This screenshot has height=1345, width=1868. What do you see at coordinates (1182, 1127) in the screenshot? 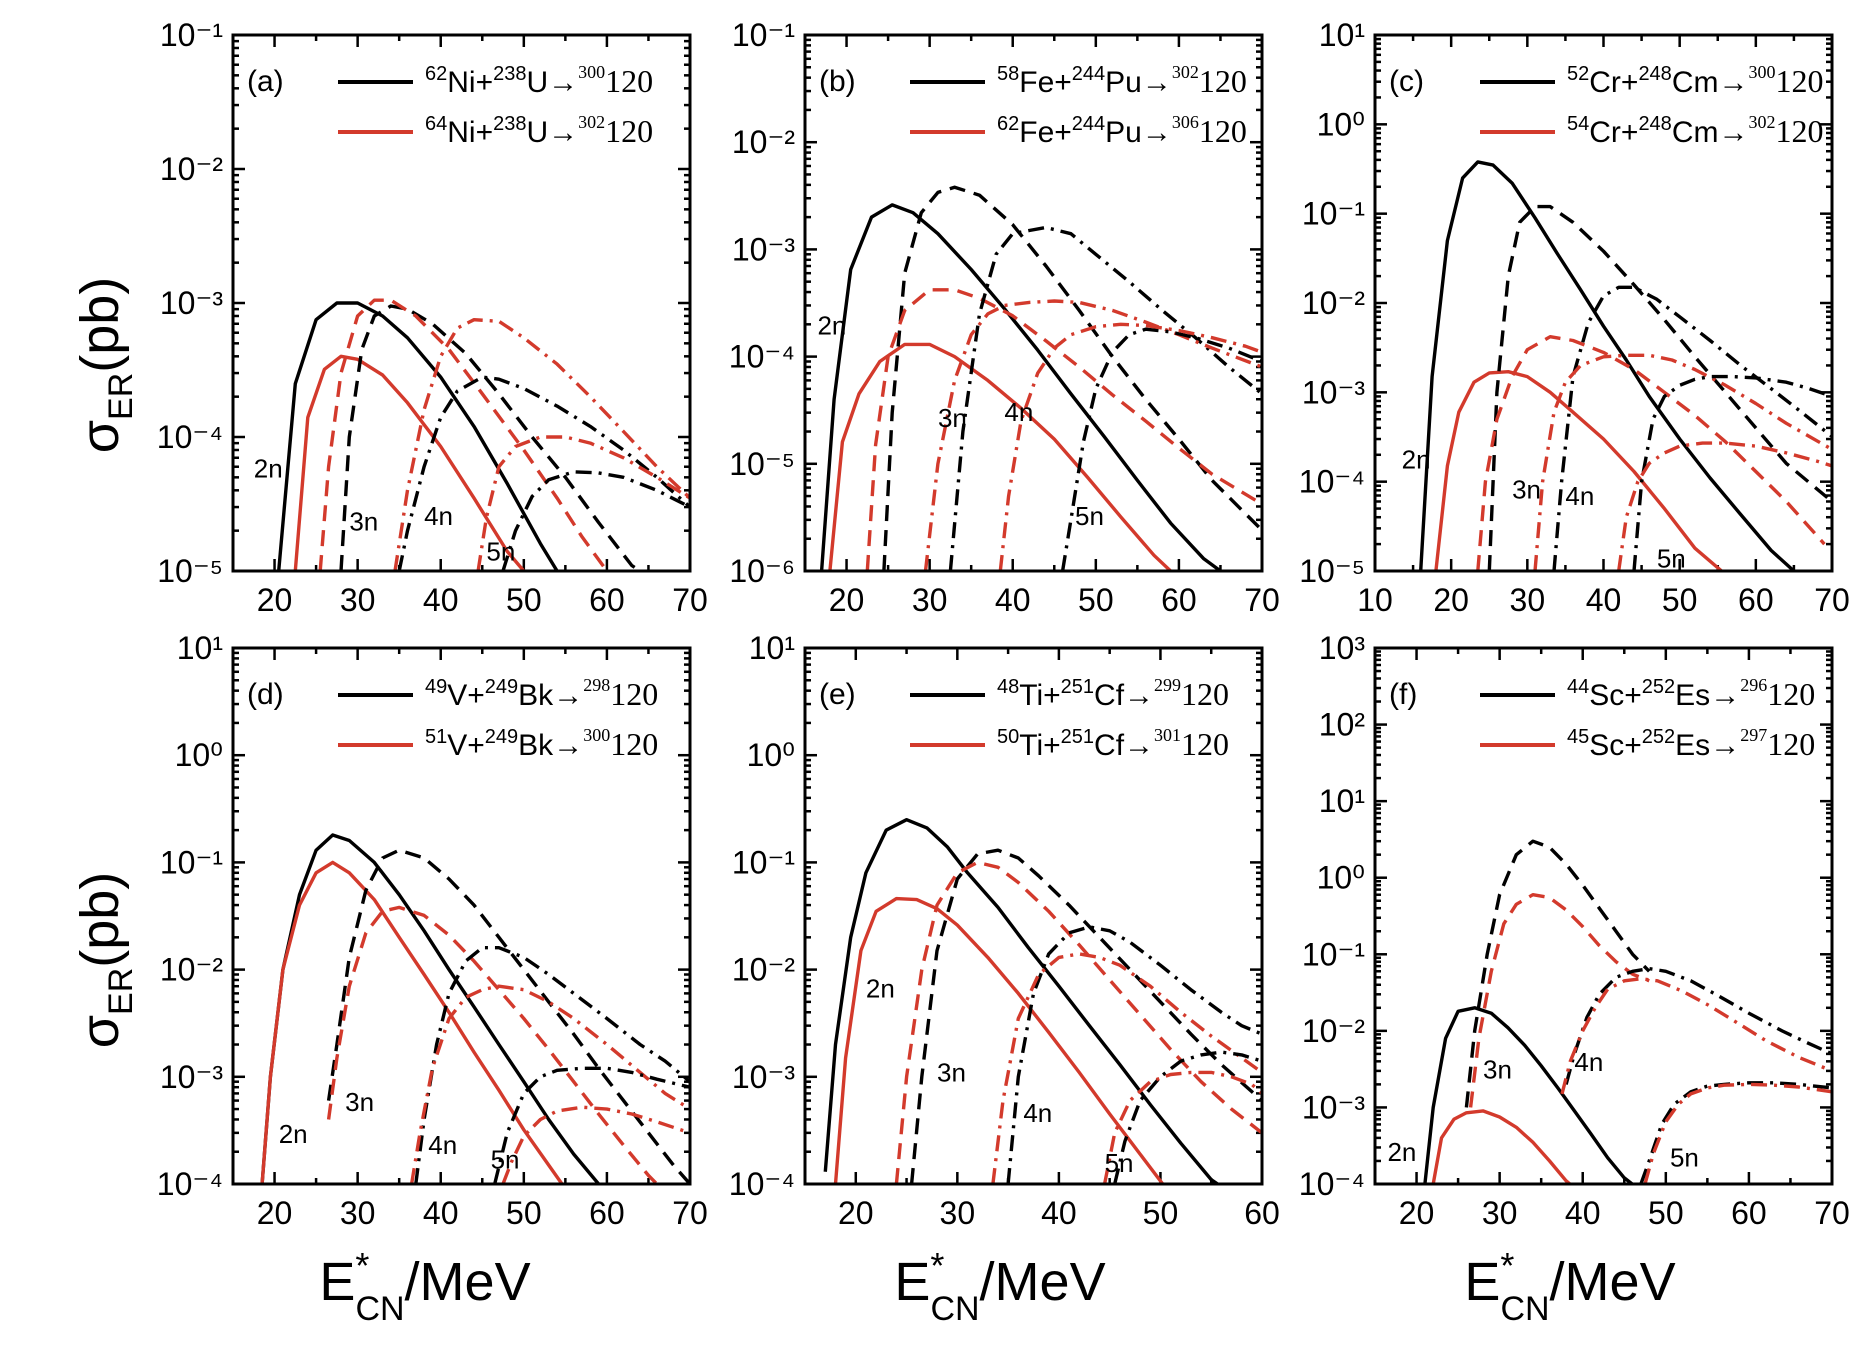
I see `series-line-5n-red` at bounding box center [1182, 1127].